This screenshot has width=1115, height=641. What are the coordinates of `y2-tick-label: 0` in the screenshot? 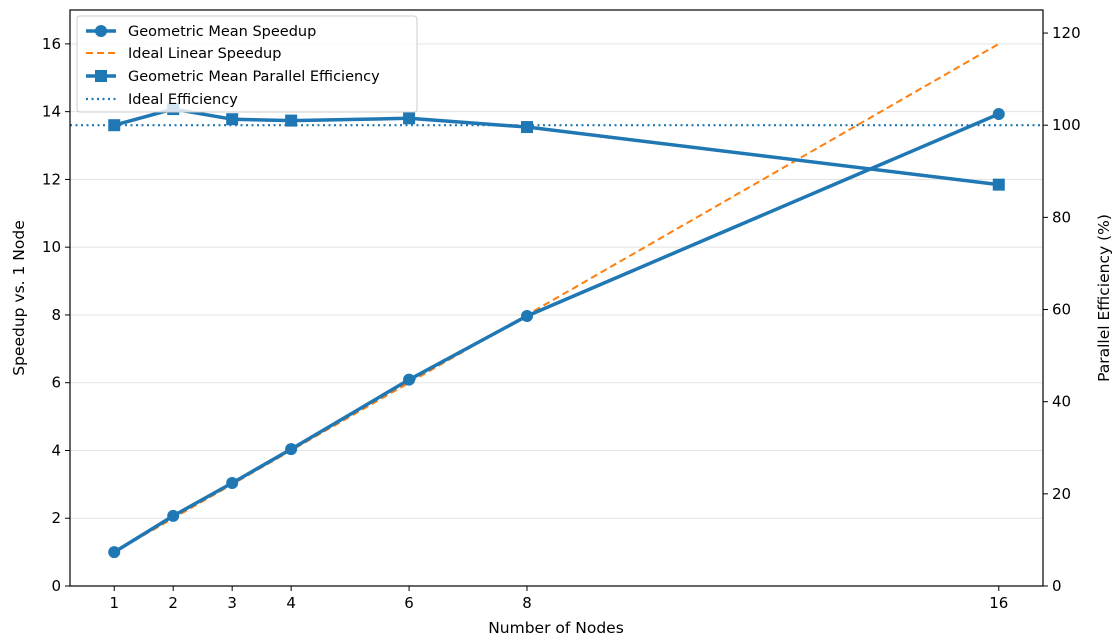 It's located at (1057, 586).